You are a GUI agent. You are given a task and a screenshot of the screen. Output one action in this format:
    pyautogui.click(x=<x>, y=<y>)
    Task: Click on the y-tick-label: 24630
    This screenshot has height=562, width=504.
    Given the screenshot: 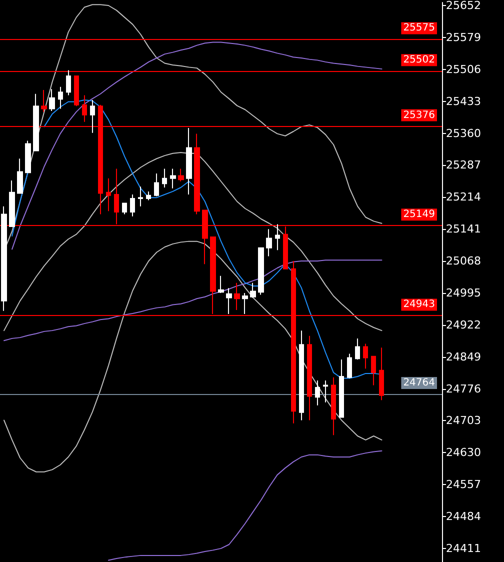 What is the action you would take?
    pyautogui.click(x=463, y=453)
    